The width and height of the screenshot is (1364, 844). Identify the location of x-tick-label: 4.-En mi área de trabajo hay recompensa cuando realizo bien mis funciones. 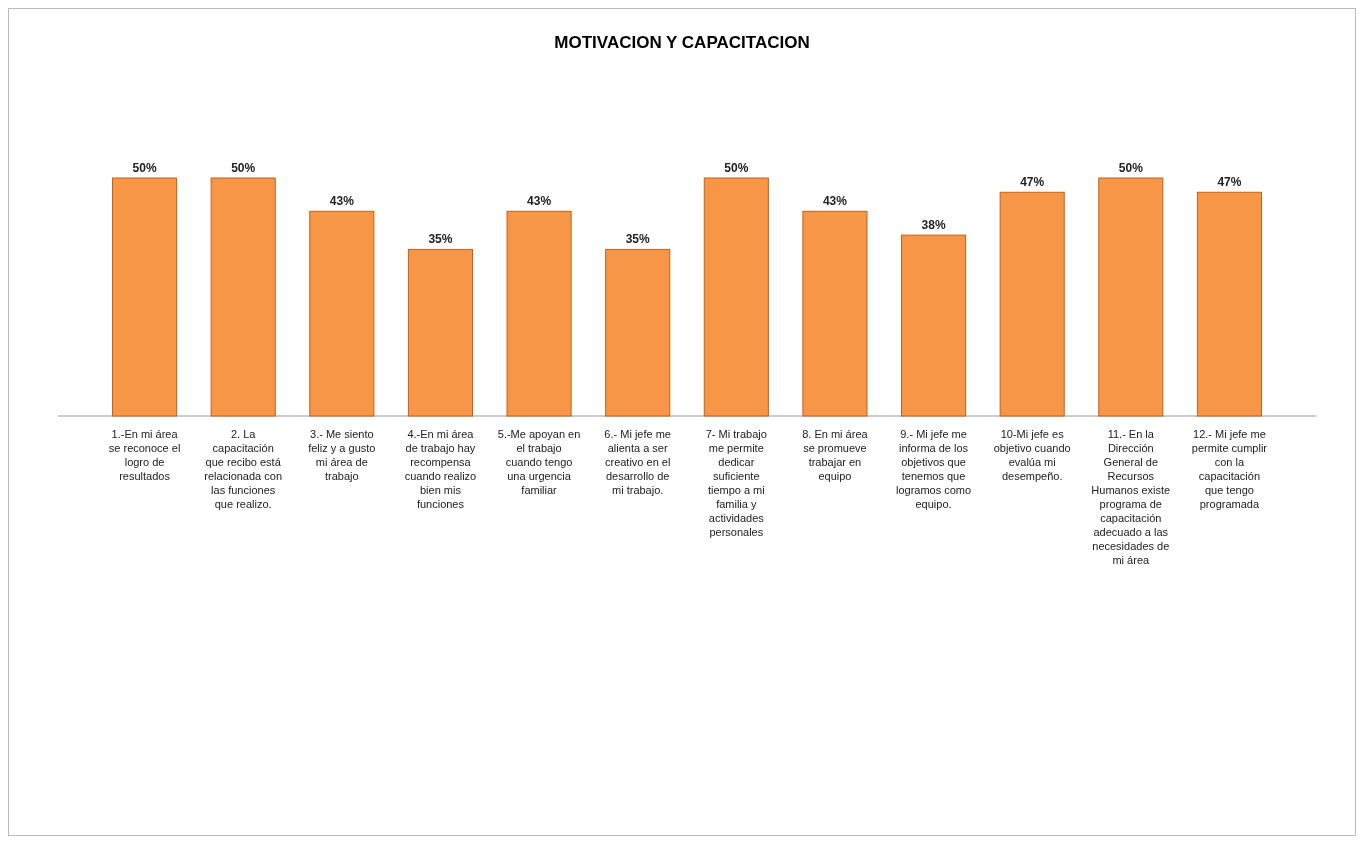
(440, 469).